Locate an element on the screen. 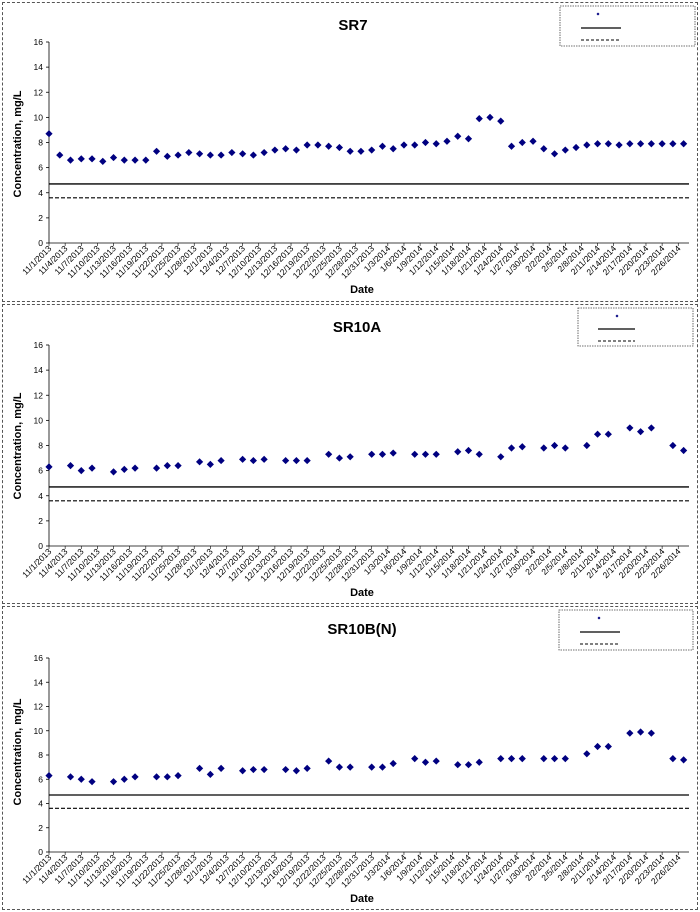  y-tick-label: 6 is located at coordinates (40, 779).